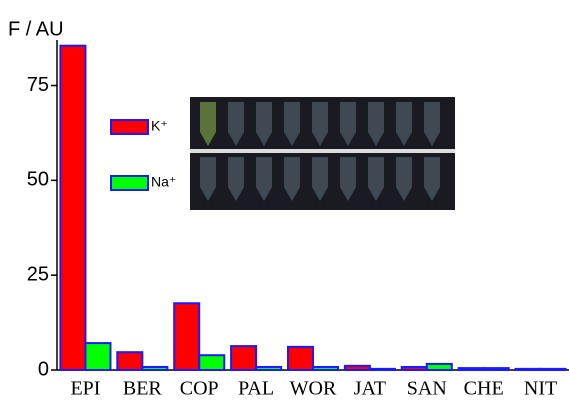 This screenshot has width=569, height=405. I want to click on x-tick-label: BER, so click(143, 389).